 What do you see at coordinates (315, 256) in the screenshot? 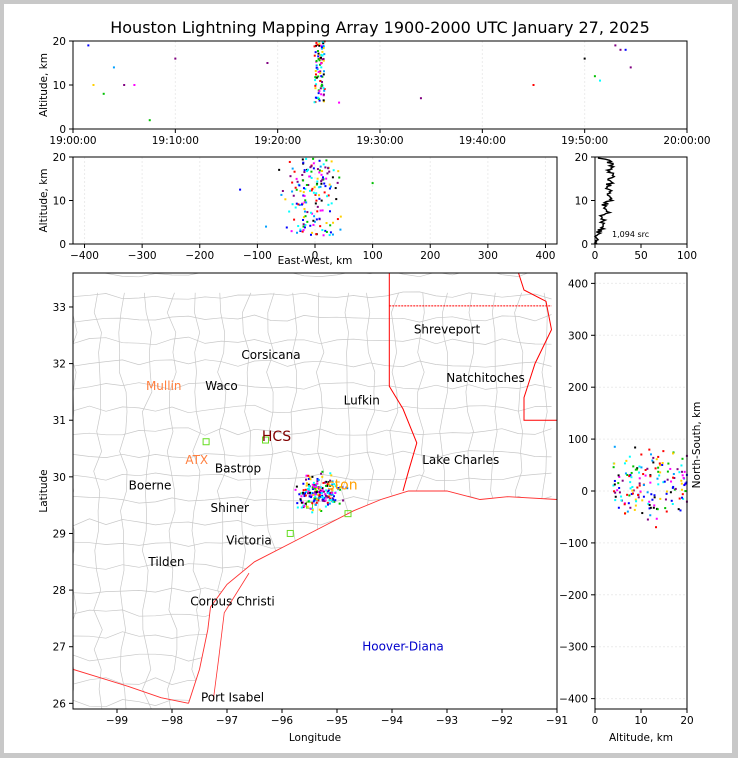
I see `ew-axis-label: 0` at bounding box center [315, 256].